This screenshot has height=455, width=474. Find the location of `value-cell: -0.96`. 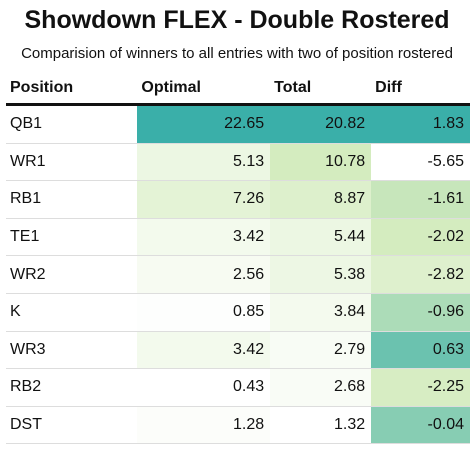

value-cell: -0.96 is located at coordinates (420, 312).